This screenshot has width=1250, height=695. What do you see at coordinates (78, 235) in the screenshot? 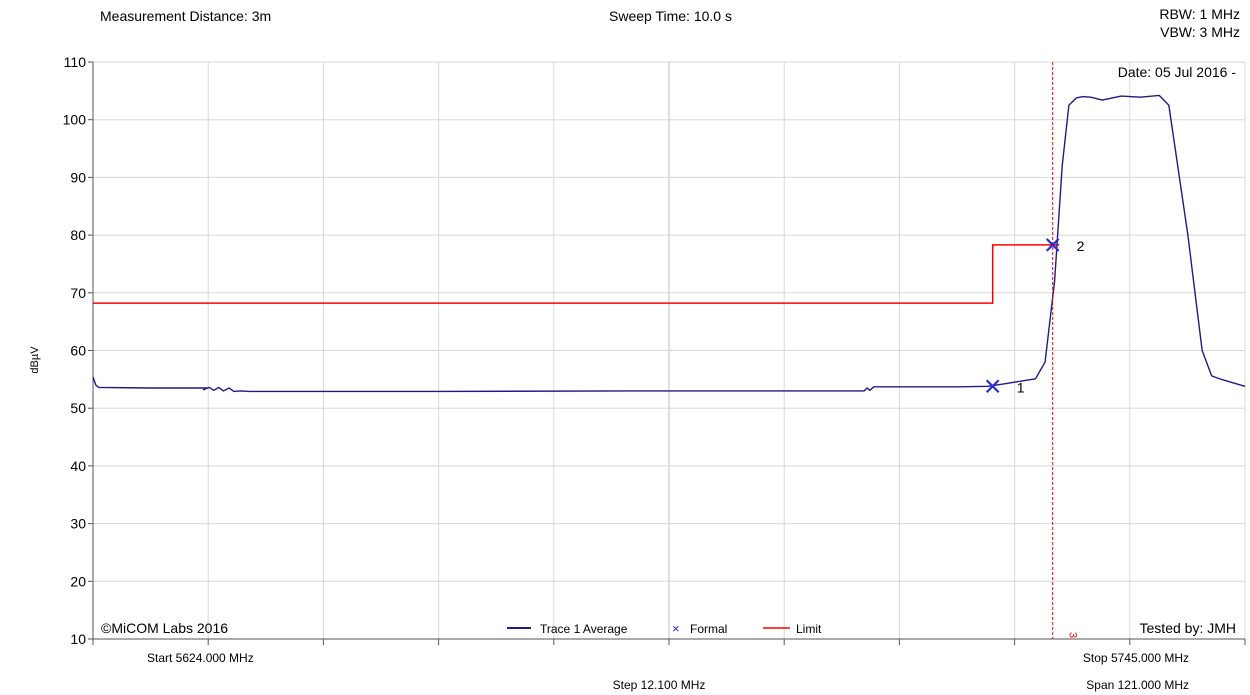
I see `y-tick-label: 80` at bounding box center [78, 235].